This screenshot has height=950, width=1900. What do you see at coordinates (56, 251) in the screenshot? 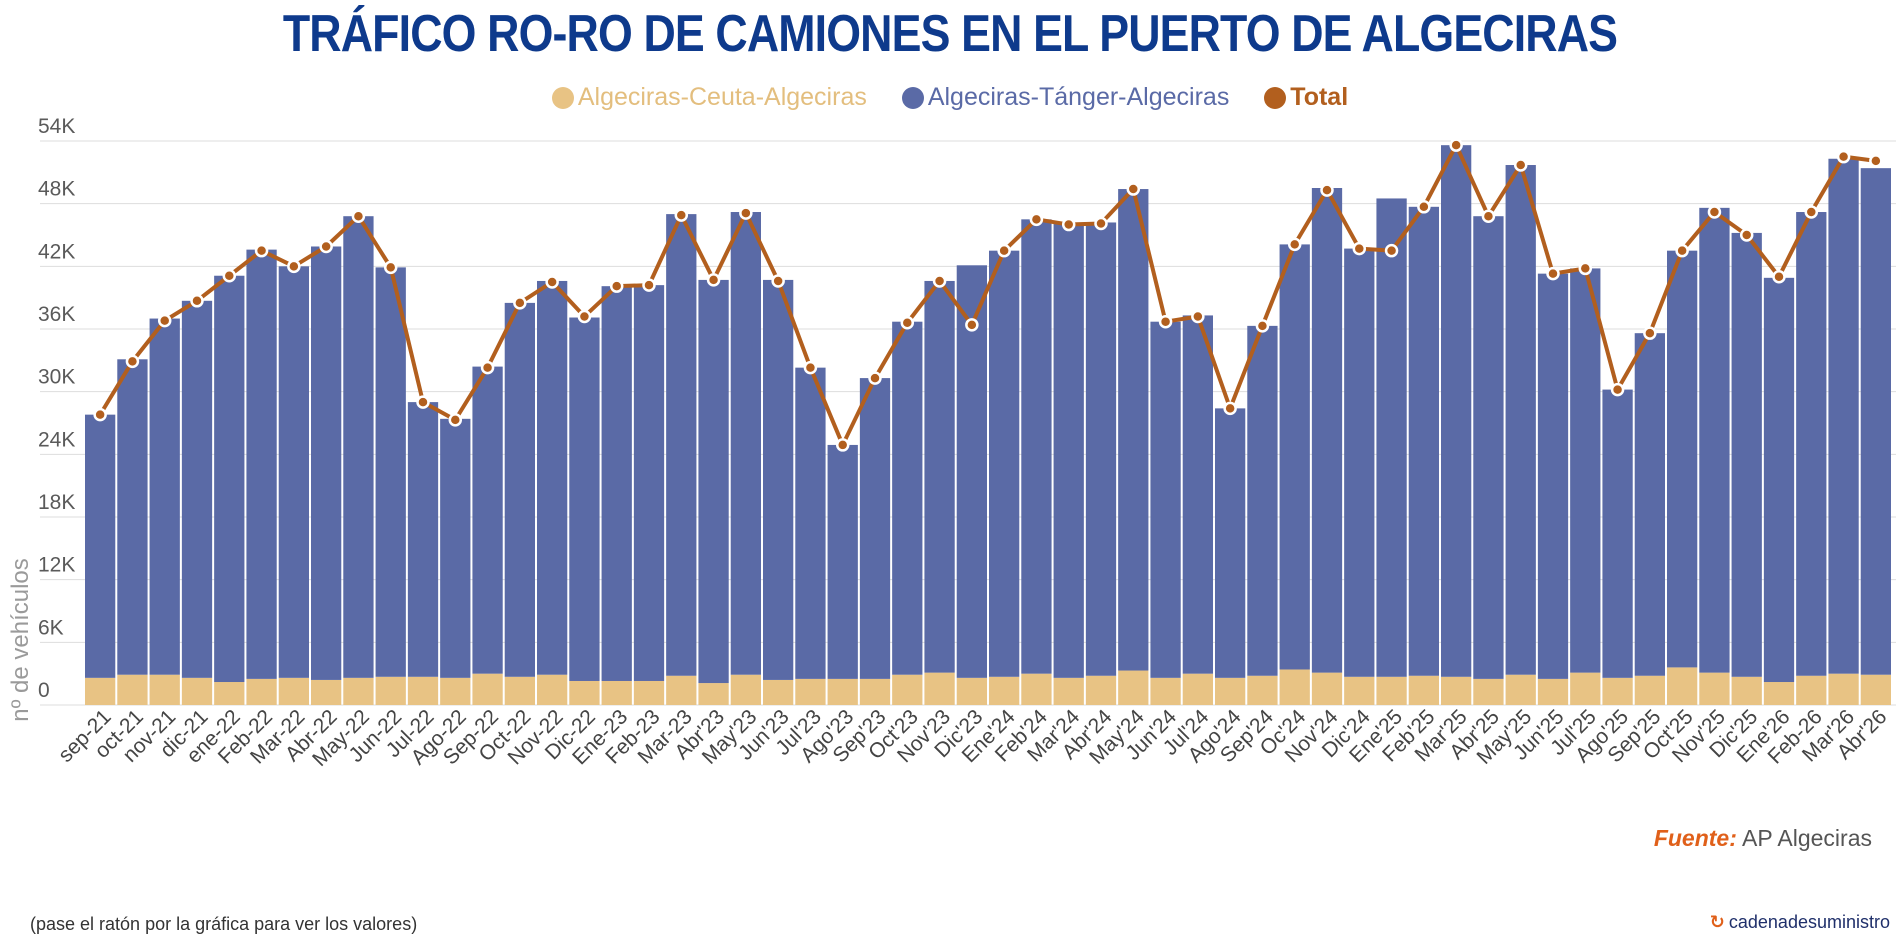
I see `y-tick-label: 42K` at bounding box center [56, 251].